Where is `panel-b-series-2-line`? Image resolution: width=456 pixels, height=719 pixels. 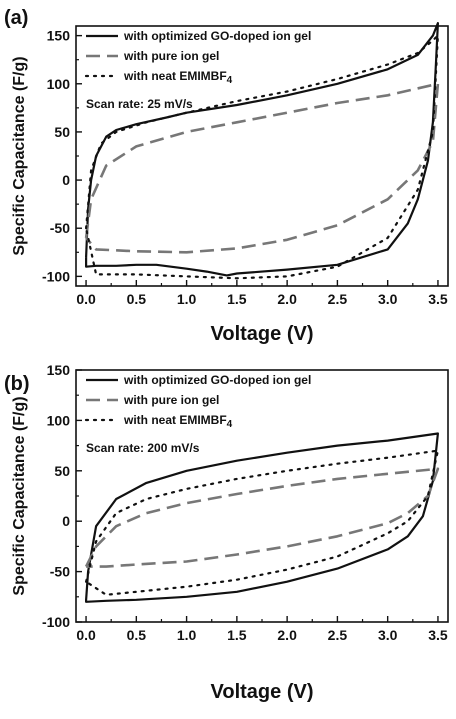
panel-b-series-2-line is located at coordinates (262, 517).